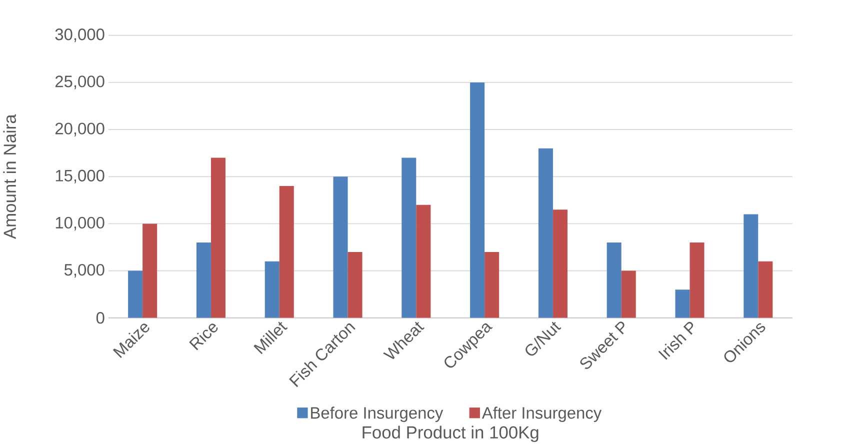 The image size is (850, 445). Describe the element at coordinates (676, 341) in the screenshot. I see `x-tick-label: Irish P` at that location.